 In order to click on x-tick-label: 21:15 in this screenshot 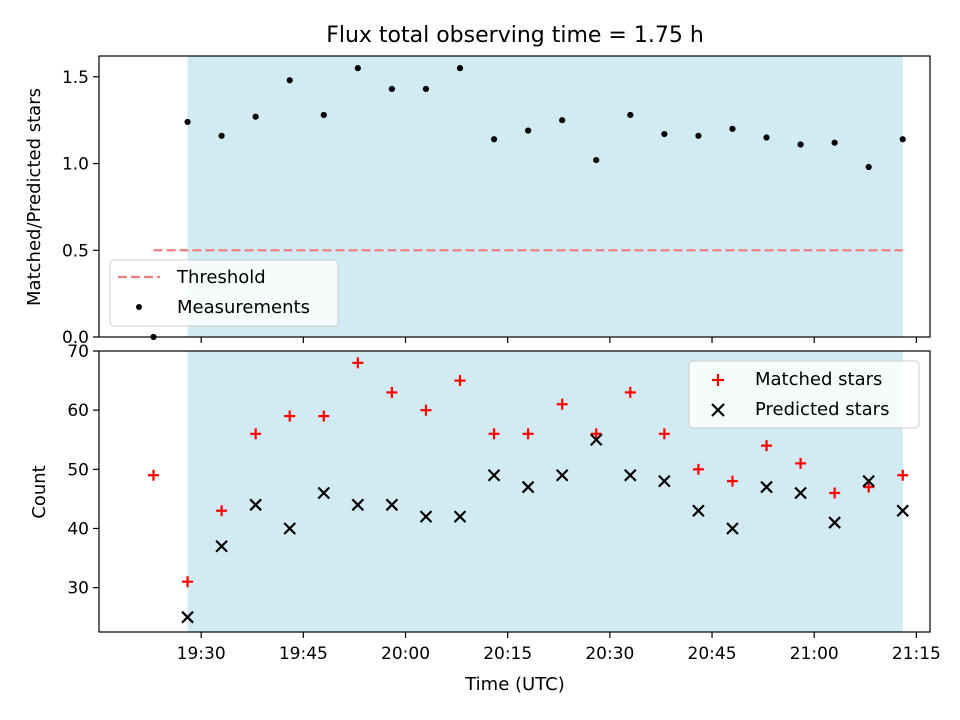, I will do `click(916, 654)`.